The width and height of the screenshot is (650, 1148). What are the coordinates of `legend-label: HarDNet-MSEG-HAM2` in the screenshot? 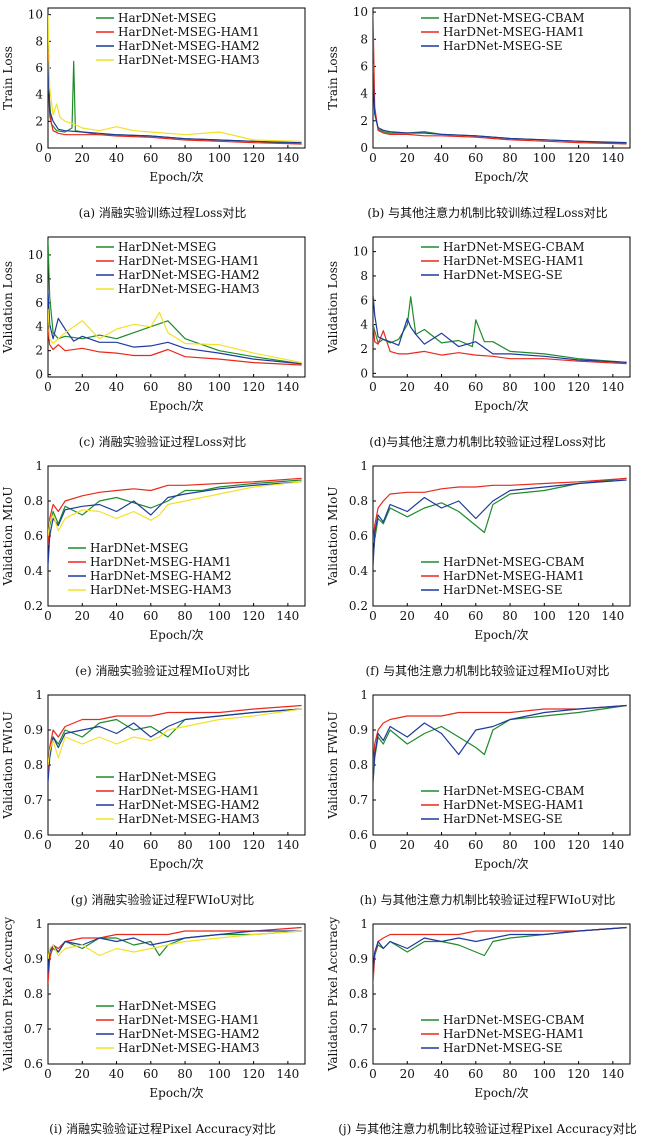 It's located at (189, 275).